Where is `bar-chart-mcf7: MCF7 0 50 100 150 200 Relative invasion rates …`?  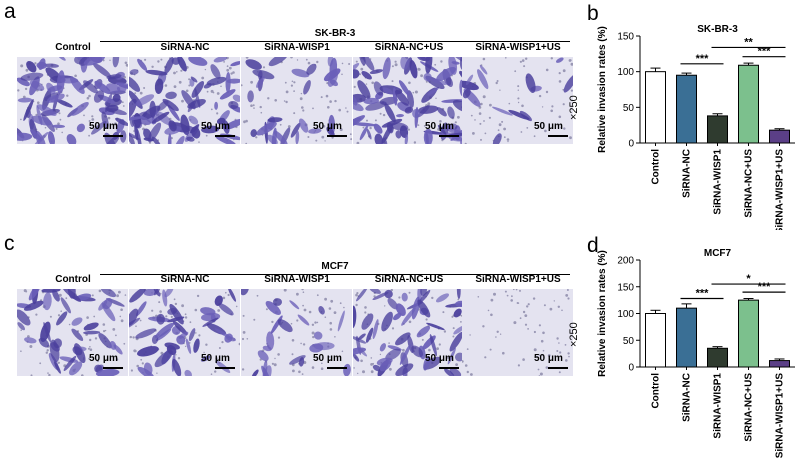 bar-chart-mcf7: MCF7 0 50 100 150 200 Relative invasion rates … is located at coordinates (696, 353).